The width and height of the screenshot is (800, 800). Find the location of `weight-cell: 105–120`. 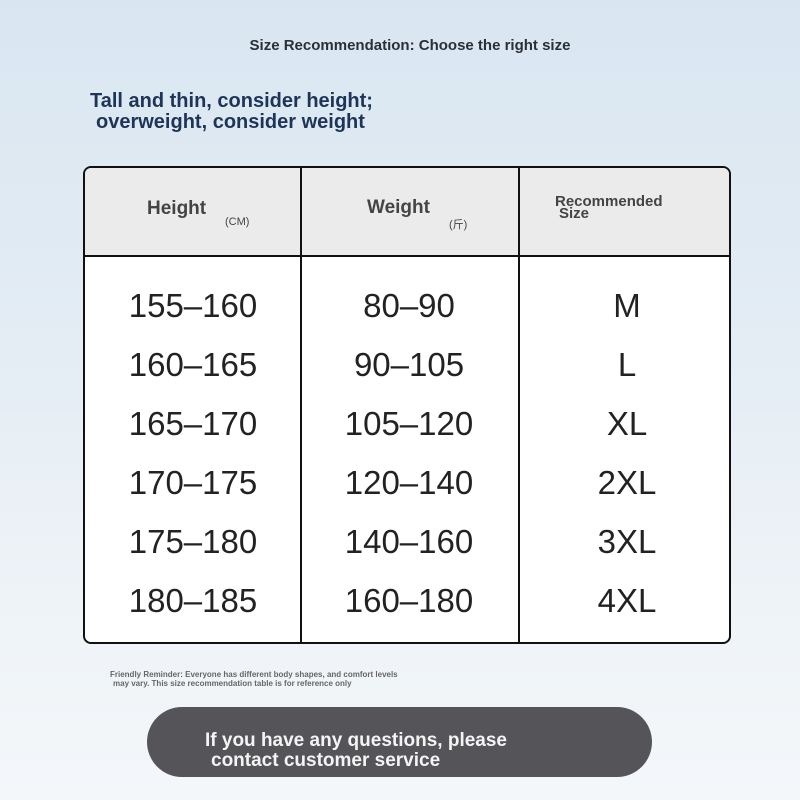

weight-cell: 105–120 is located at coordinates (409, 423).